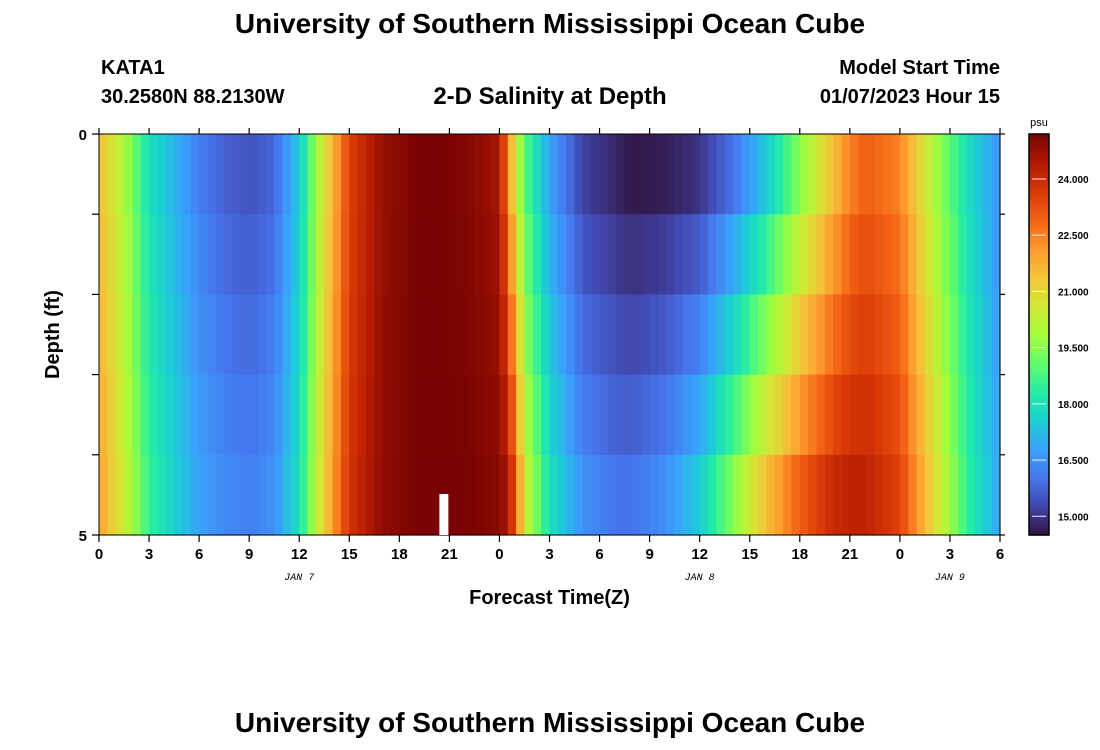 Image resolution: width=1100 pixels, height=750 pixels. What do you see at coordinates (919, 68) in the screenshot?
I see `model-start-label: Model Start Time` at bounding box center [919, 68].